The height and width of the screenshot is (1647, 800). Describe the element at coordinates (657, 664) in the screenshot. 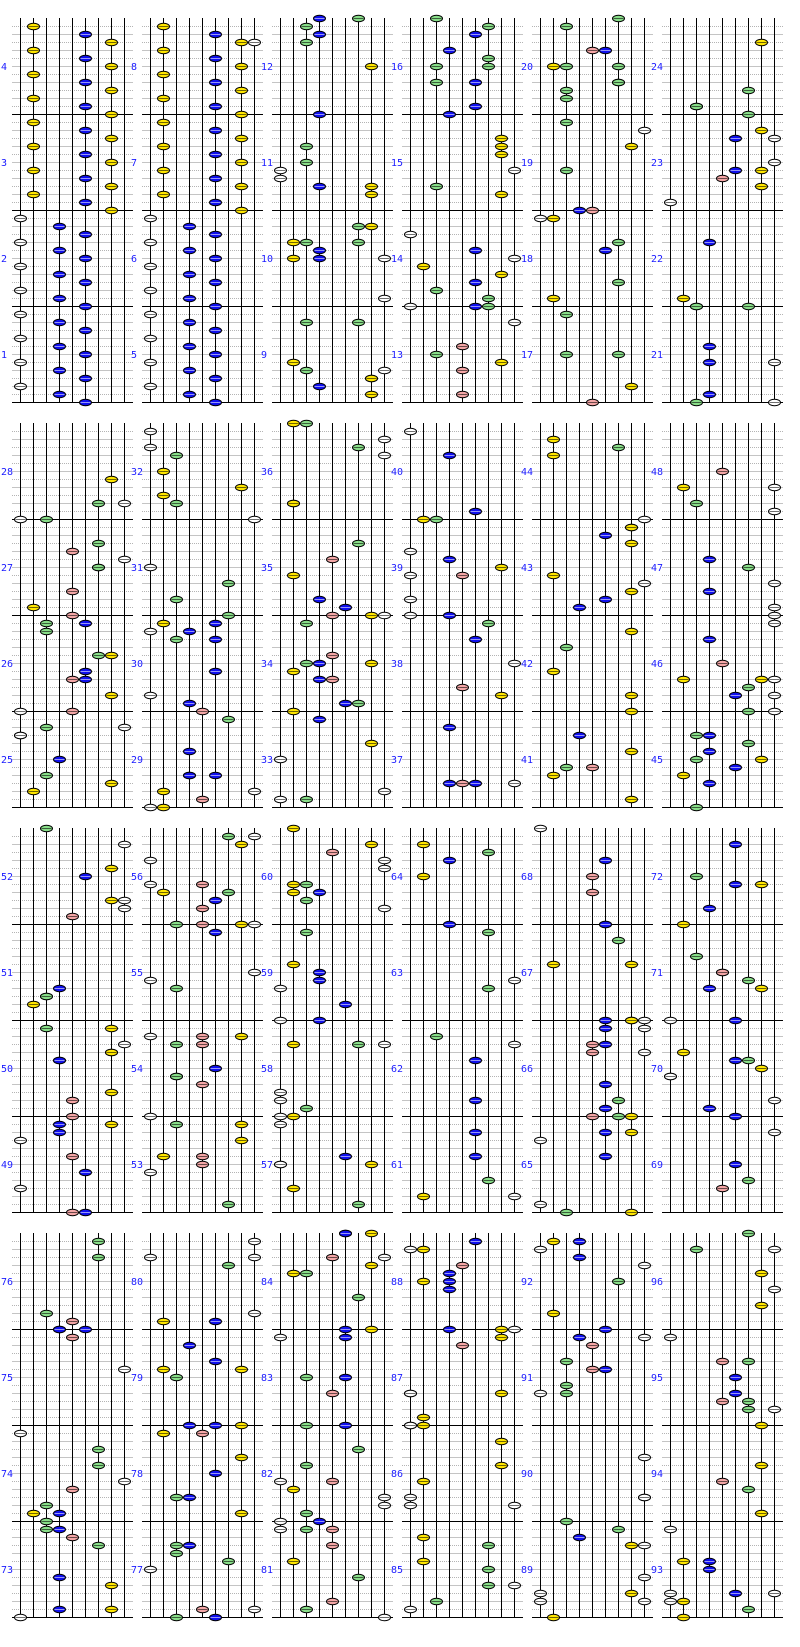

I see `measure-number: 46` at that location.